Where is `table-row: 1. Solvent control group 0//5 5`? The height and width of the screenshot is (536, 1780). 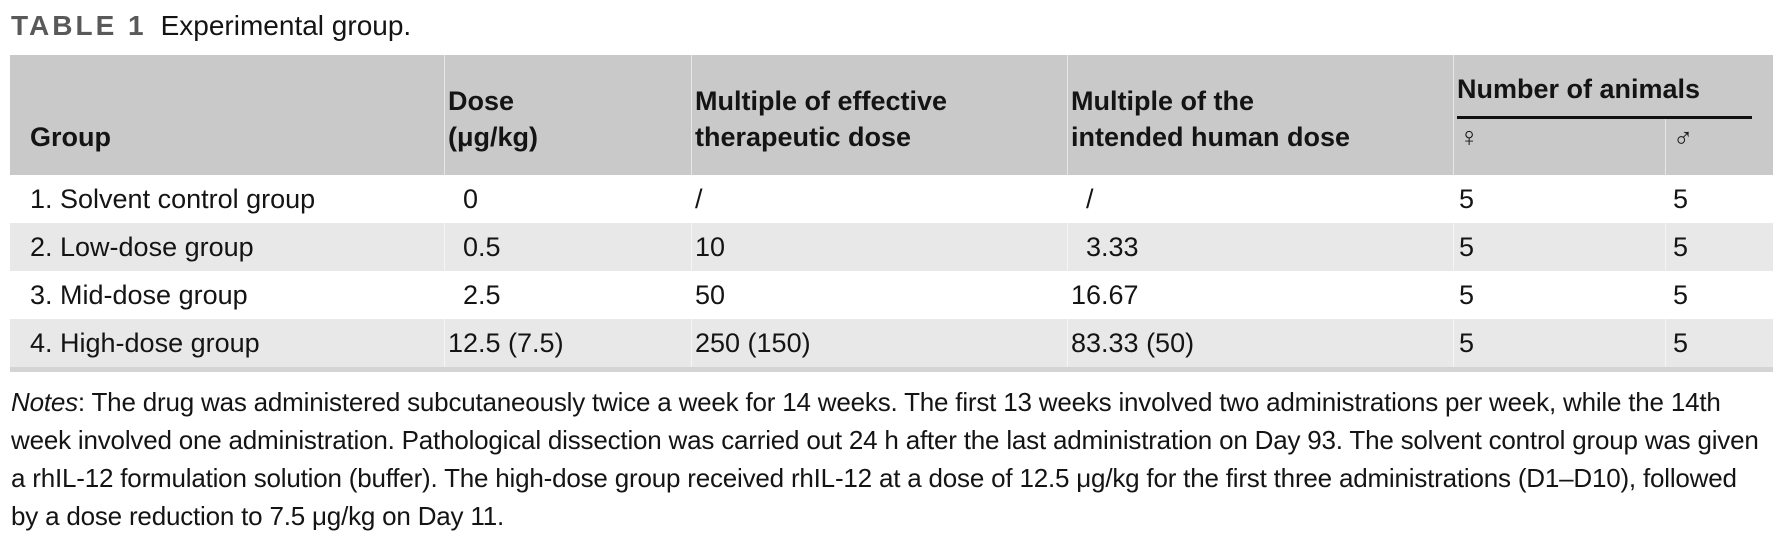
table-row: 1. Solvent control group 0//5 5 is located at coordinates (891, 199).